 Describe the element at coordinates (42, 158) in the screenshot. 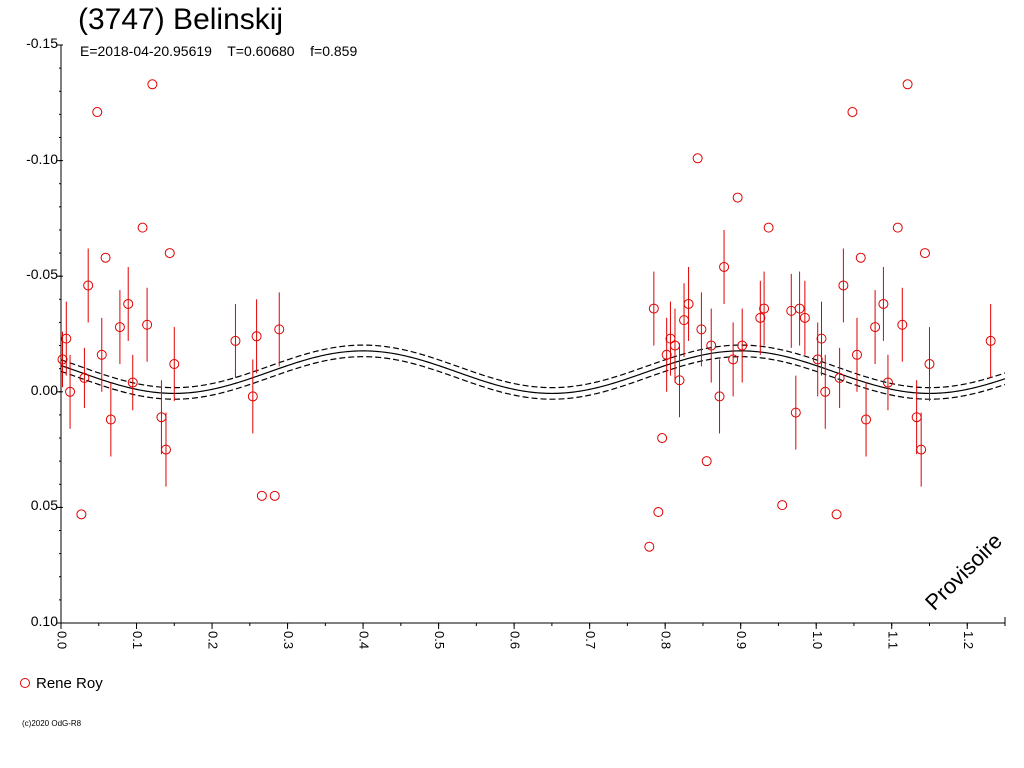

I see `y-tick-label: -0.10` at that location.